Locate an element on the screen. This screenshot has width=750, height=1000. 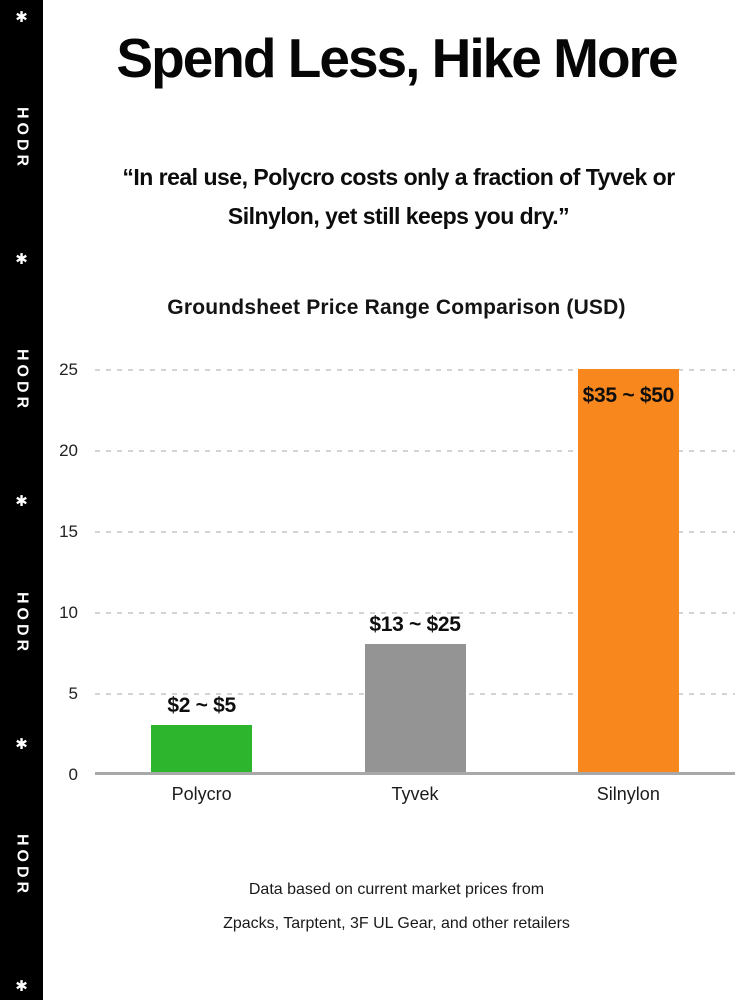
y-tick-label: 5 is located at coordinates (73, 693).